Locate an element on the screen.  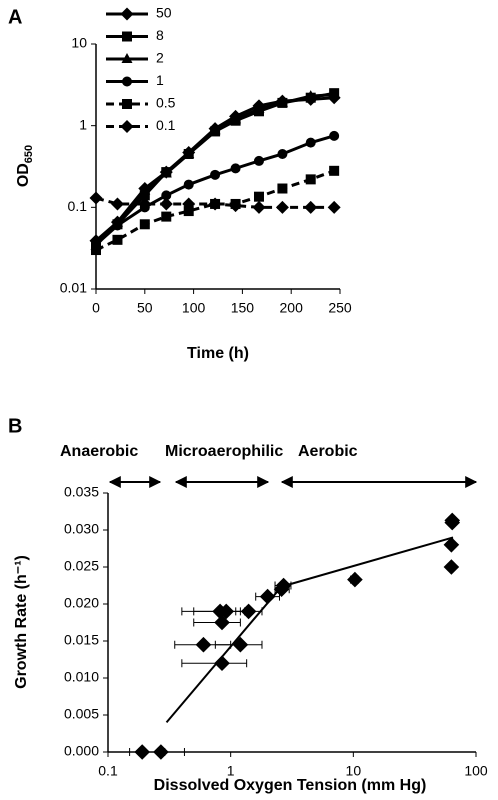
y-tick-label: 0.020 is located at coordinates (81, 603).